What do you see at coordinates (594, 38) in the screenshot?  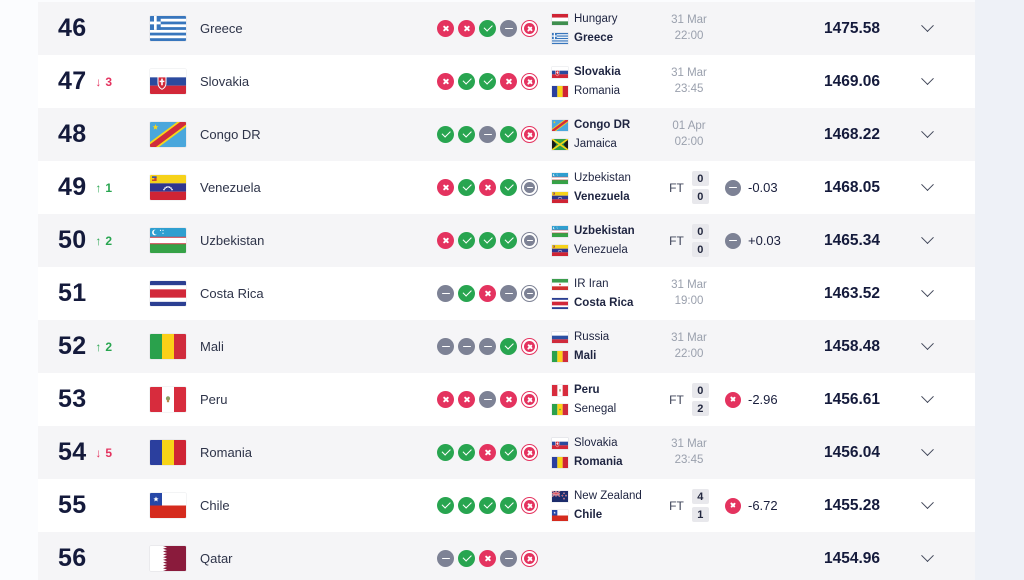 I see `team-name: Greece` at bounding box center [594, 38].